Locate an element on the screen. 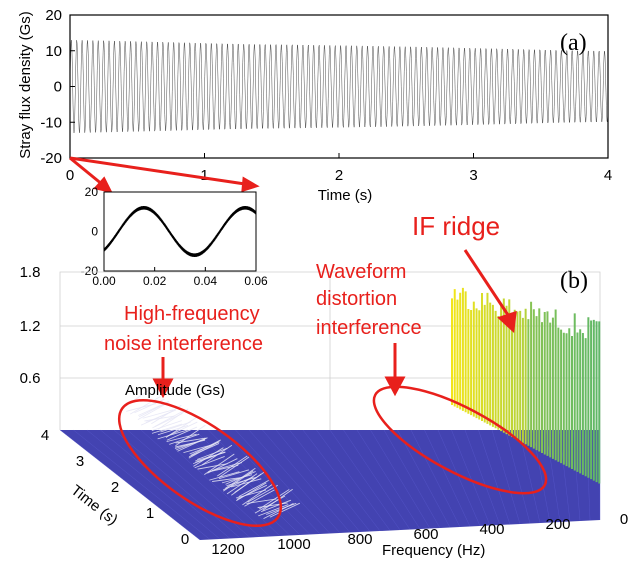 This screenshot has height=565, width=644. zoom-arrow-right-head is located at coordinates (249, 184).